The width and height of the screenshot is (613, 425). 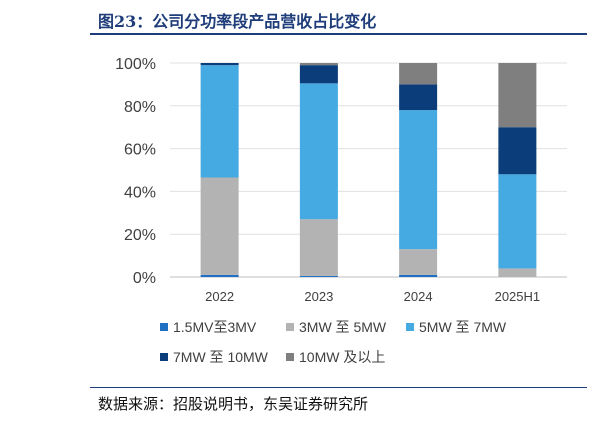 I want to click on title-rule, so click(x=338, y=34).